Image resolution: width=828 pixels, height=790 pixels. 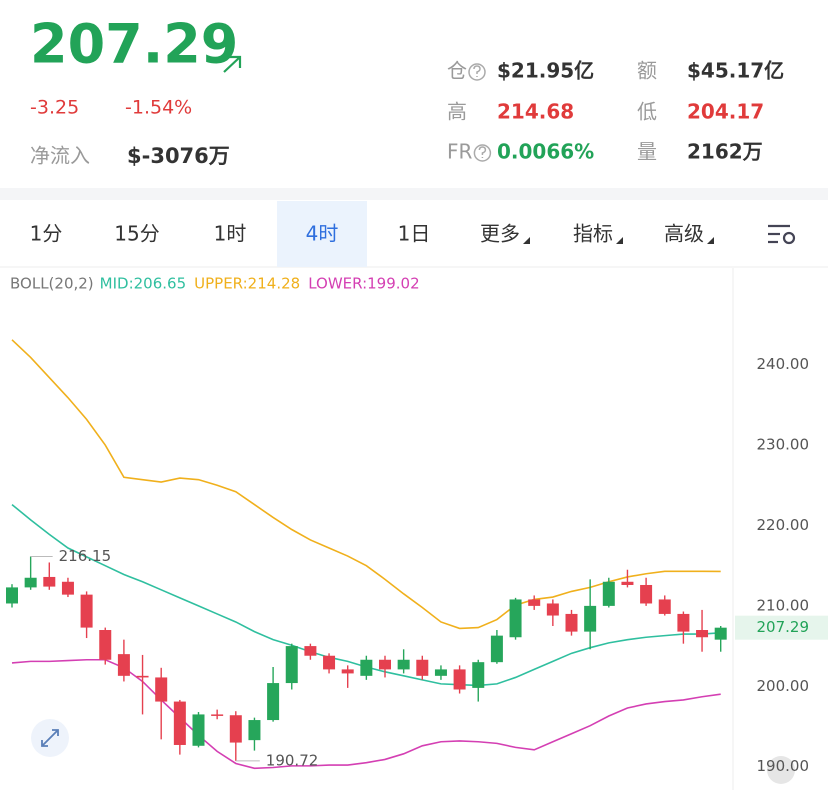 What do you see at coordinates (647, 152) in the screenshot?
I see `stat-label: 量` at bounding box center [647, 152].